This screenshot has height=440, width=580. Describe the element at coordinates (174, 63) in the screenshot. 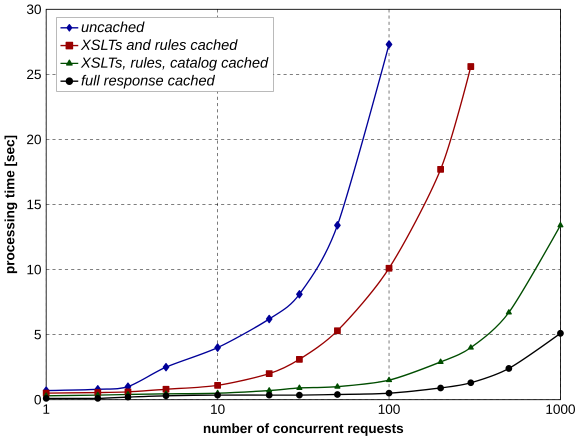

I see `legend-label: XSLTs, rules, catalog cached` at that location.